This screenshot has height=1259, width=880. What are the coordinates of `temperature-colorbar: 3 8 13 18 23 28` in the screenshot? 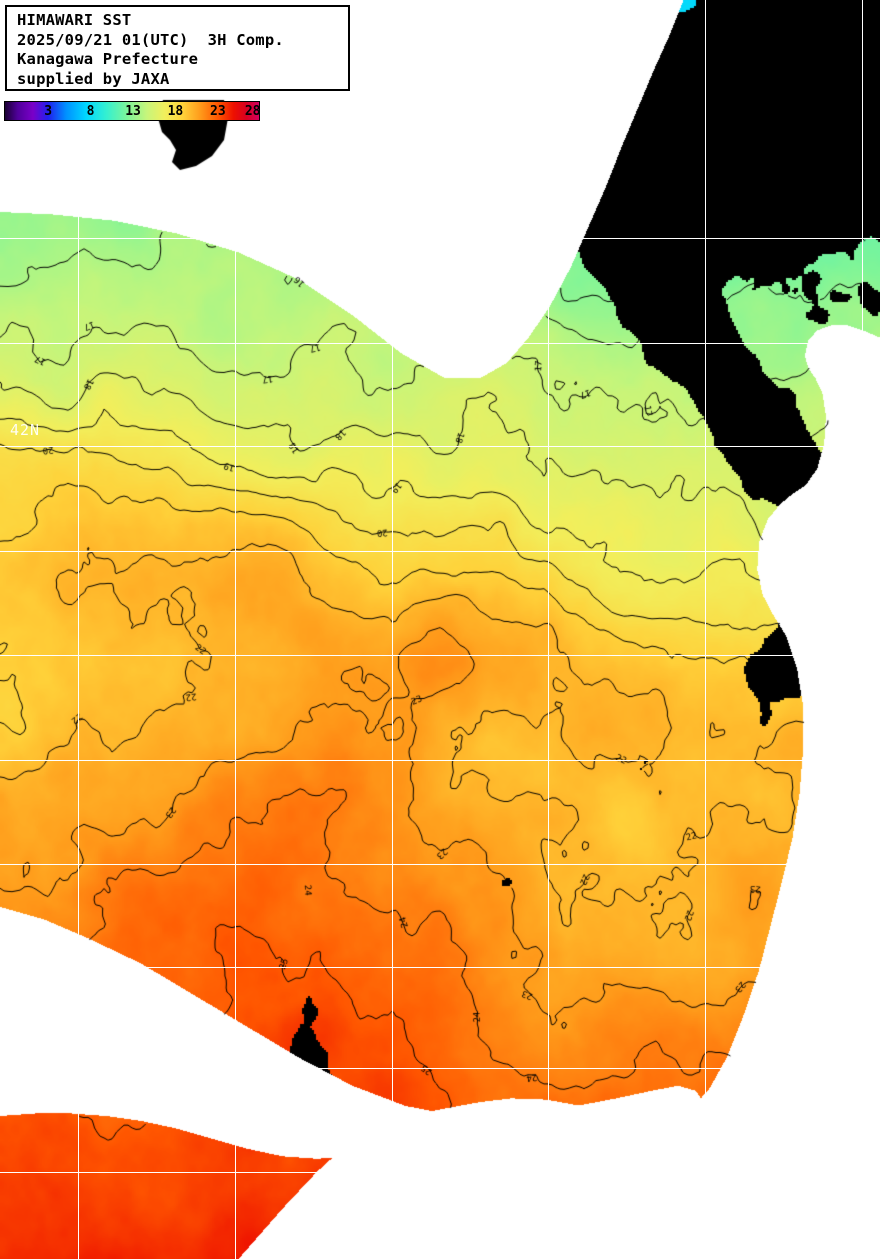 It's located at (132, 111).